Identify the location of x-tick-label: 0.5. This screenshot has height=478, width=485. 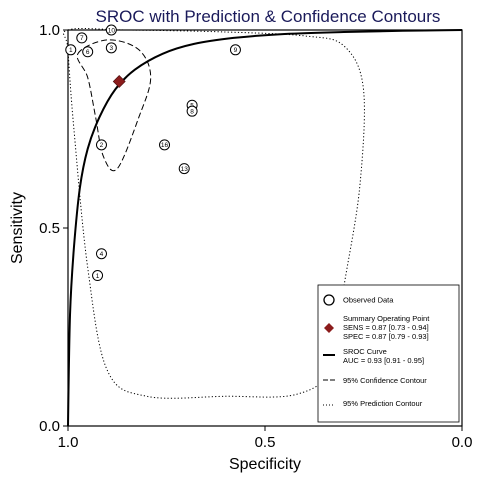
(265, 442).